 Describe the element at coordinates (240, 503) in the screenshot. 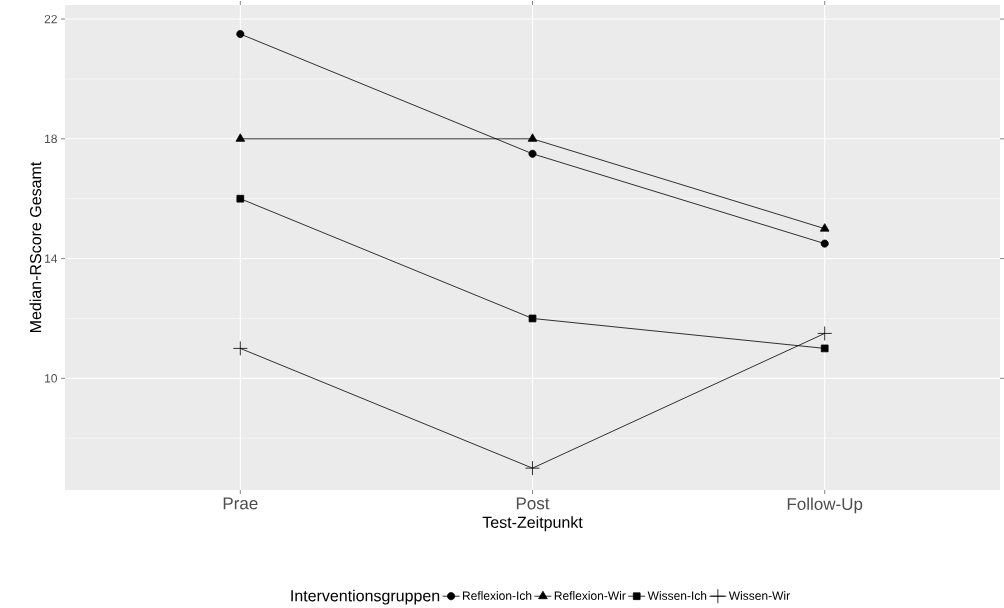

I see `x-tick-label: Prae` at that location.